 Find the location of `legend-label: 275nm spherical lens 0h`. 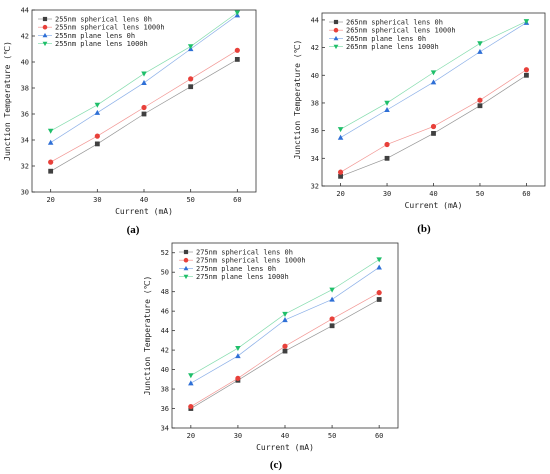

legend-label: 275nm spherical lens 0h is located at coordinates (244, 253).